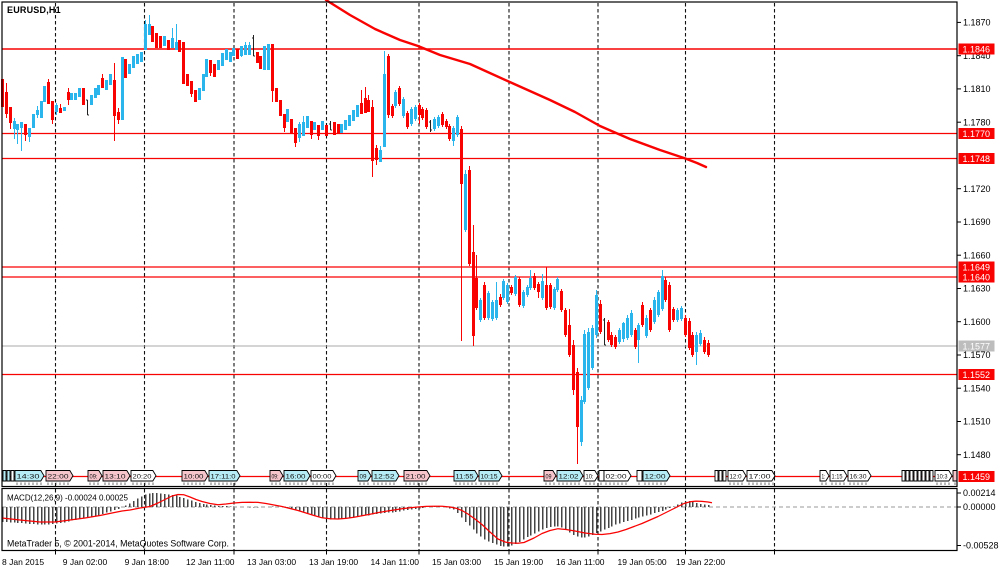 This screenshot has width=1000, height=571. What do you see at coordinates (977, 455) in the screenshot?
I see `svg-text: 1.1480` at bounding box center [977, 455].